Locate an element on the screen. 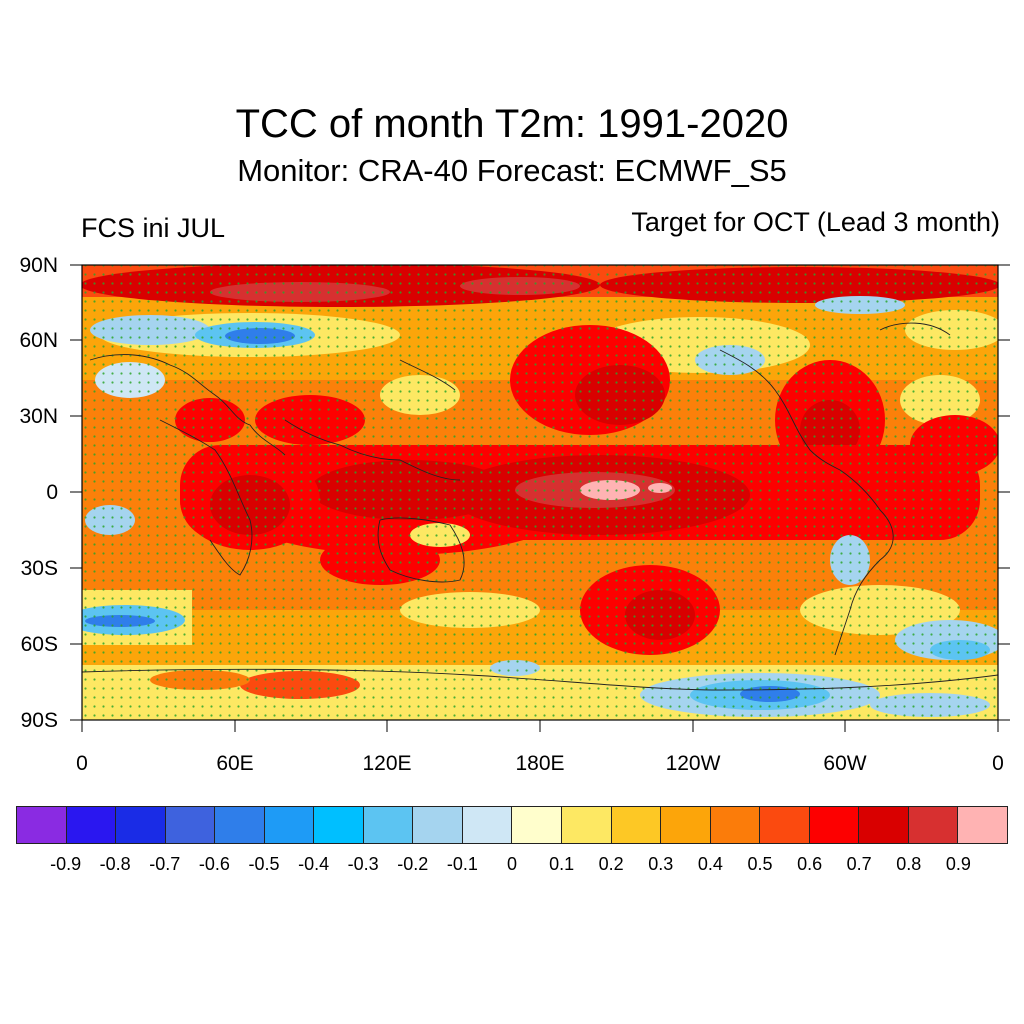 Image resolution: width=1024 pixels, height=1024 pixels. lat-label: 30S is located at coordinates (39, 568).